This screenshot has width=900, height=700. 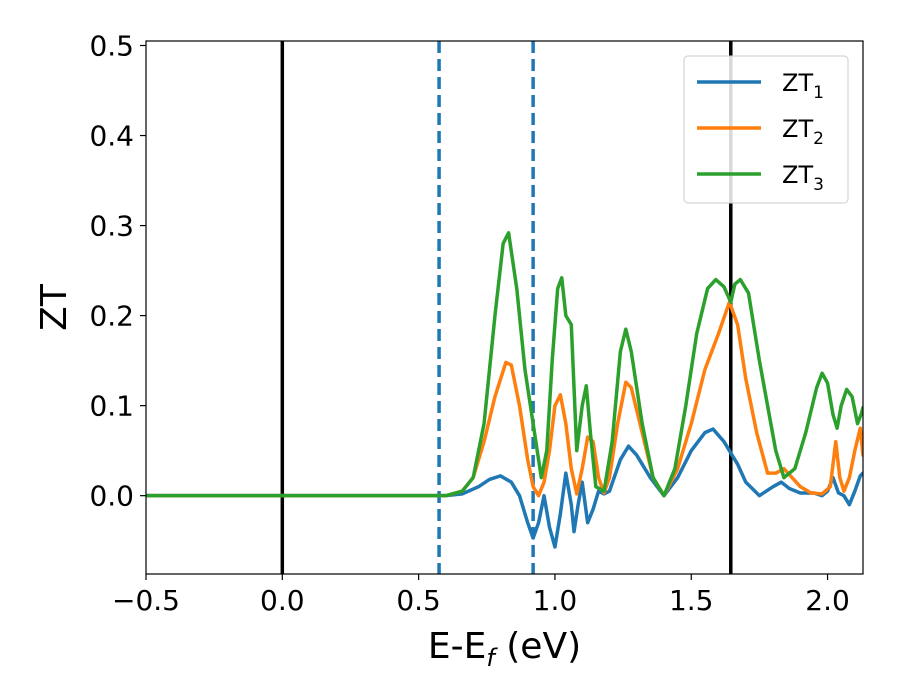 I want to click on legend: ZT1 ZT2 ZT3, so click(x=766, y=129).